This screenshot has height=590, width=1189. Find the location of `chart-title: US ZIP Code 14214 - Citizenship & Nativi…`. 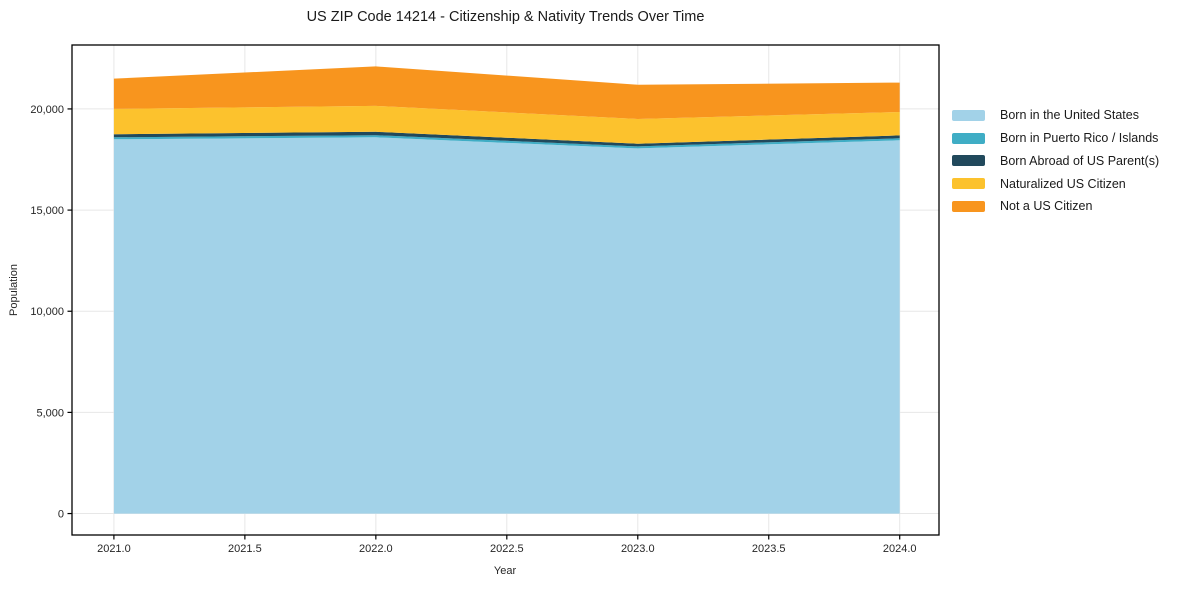

chart-title: US ZIP Code 14214 - Citizenship & Nativi… is located at coordinates (505, 17).